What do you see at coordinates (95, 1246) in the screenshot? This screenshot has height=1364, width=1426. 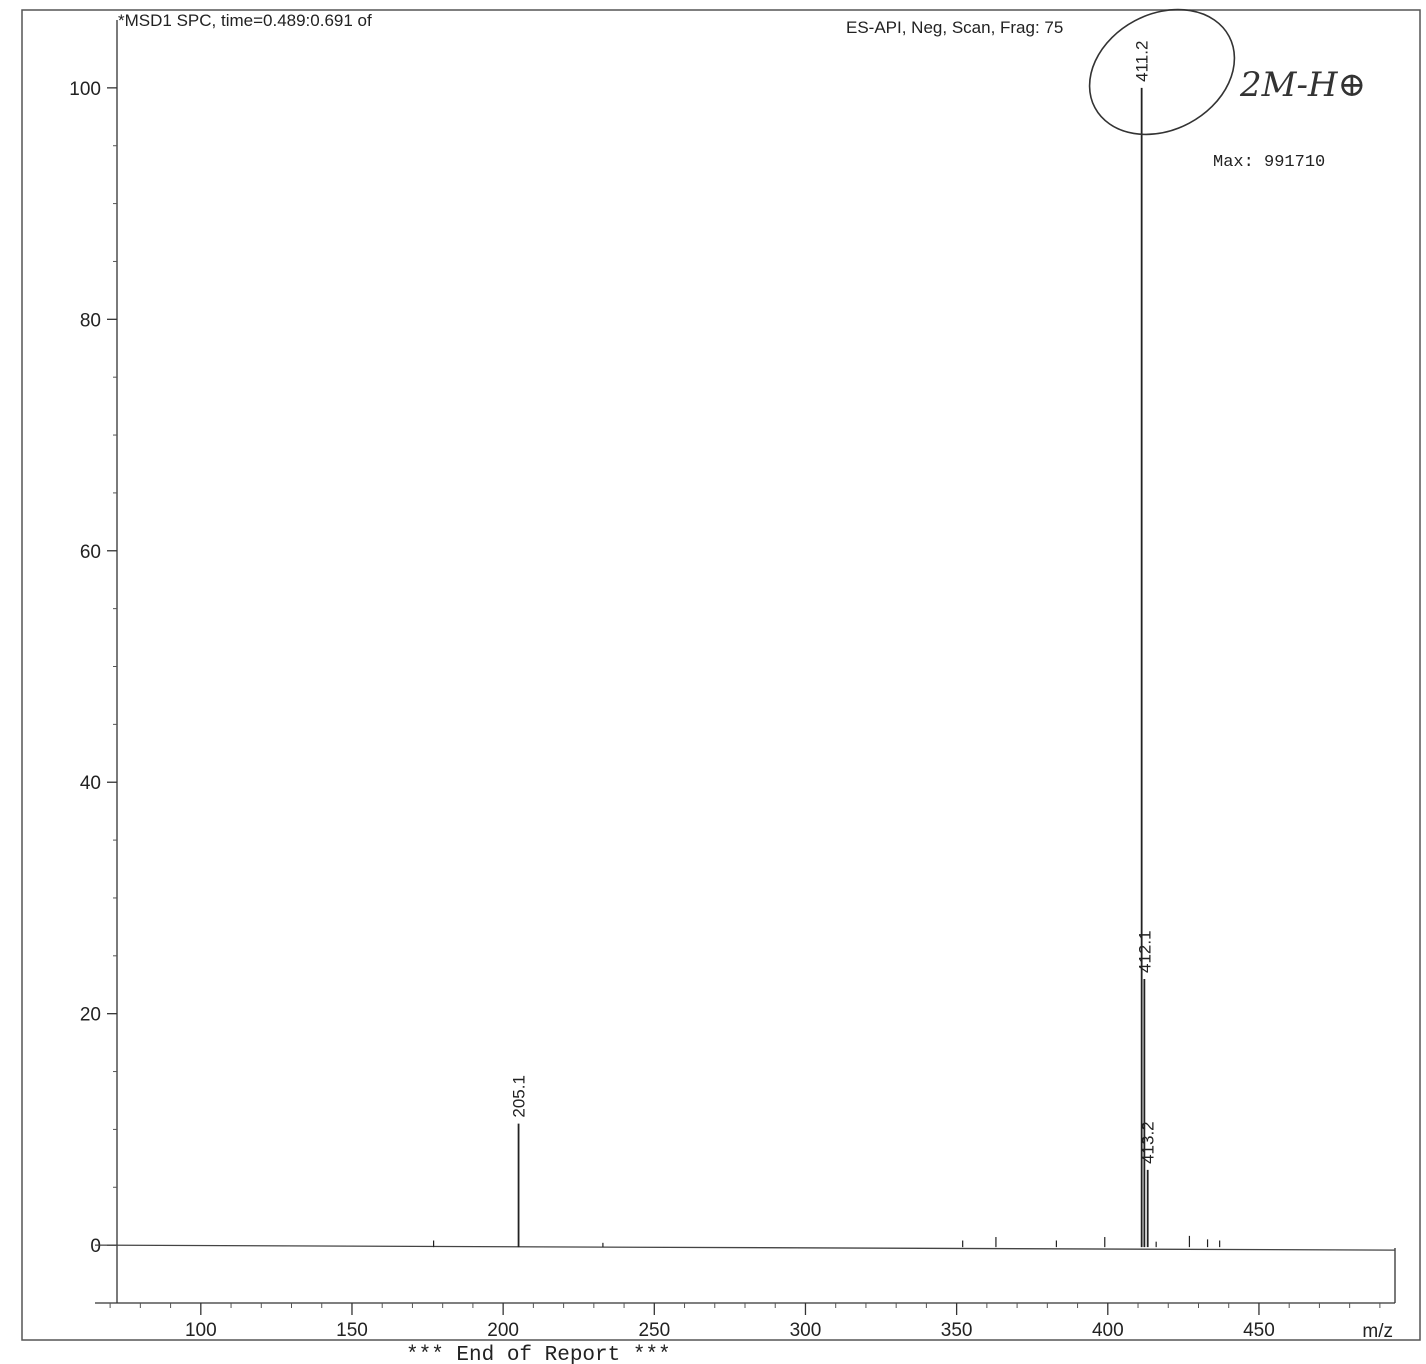 I see `y-tick-label: 0` at bounding box center [95, 1246].